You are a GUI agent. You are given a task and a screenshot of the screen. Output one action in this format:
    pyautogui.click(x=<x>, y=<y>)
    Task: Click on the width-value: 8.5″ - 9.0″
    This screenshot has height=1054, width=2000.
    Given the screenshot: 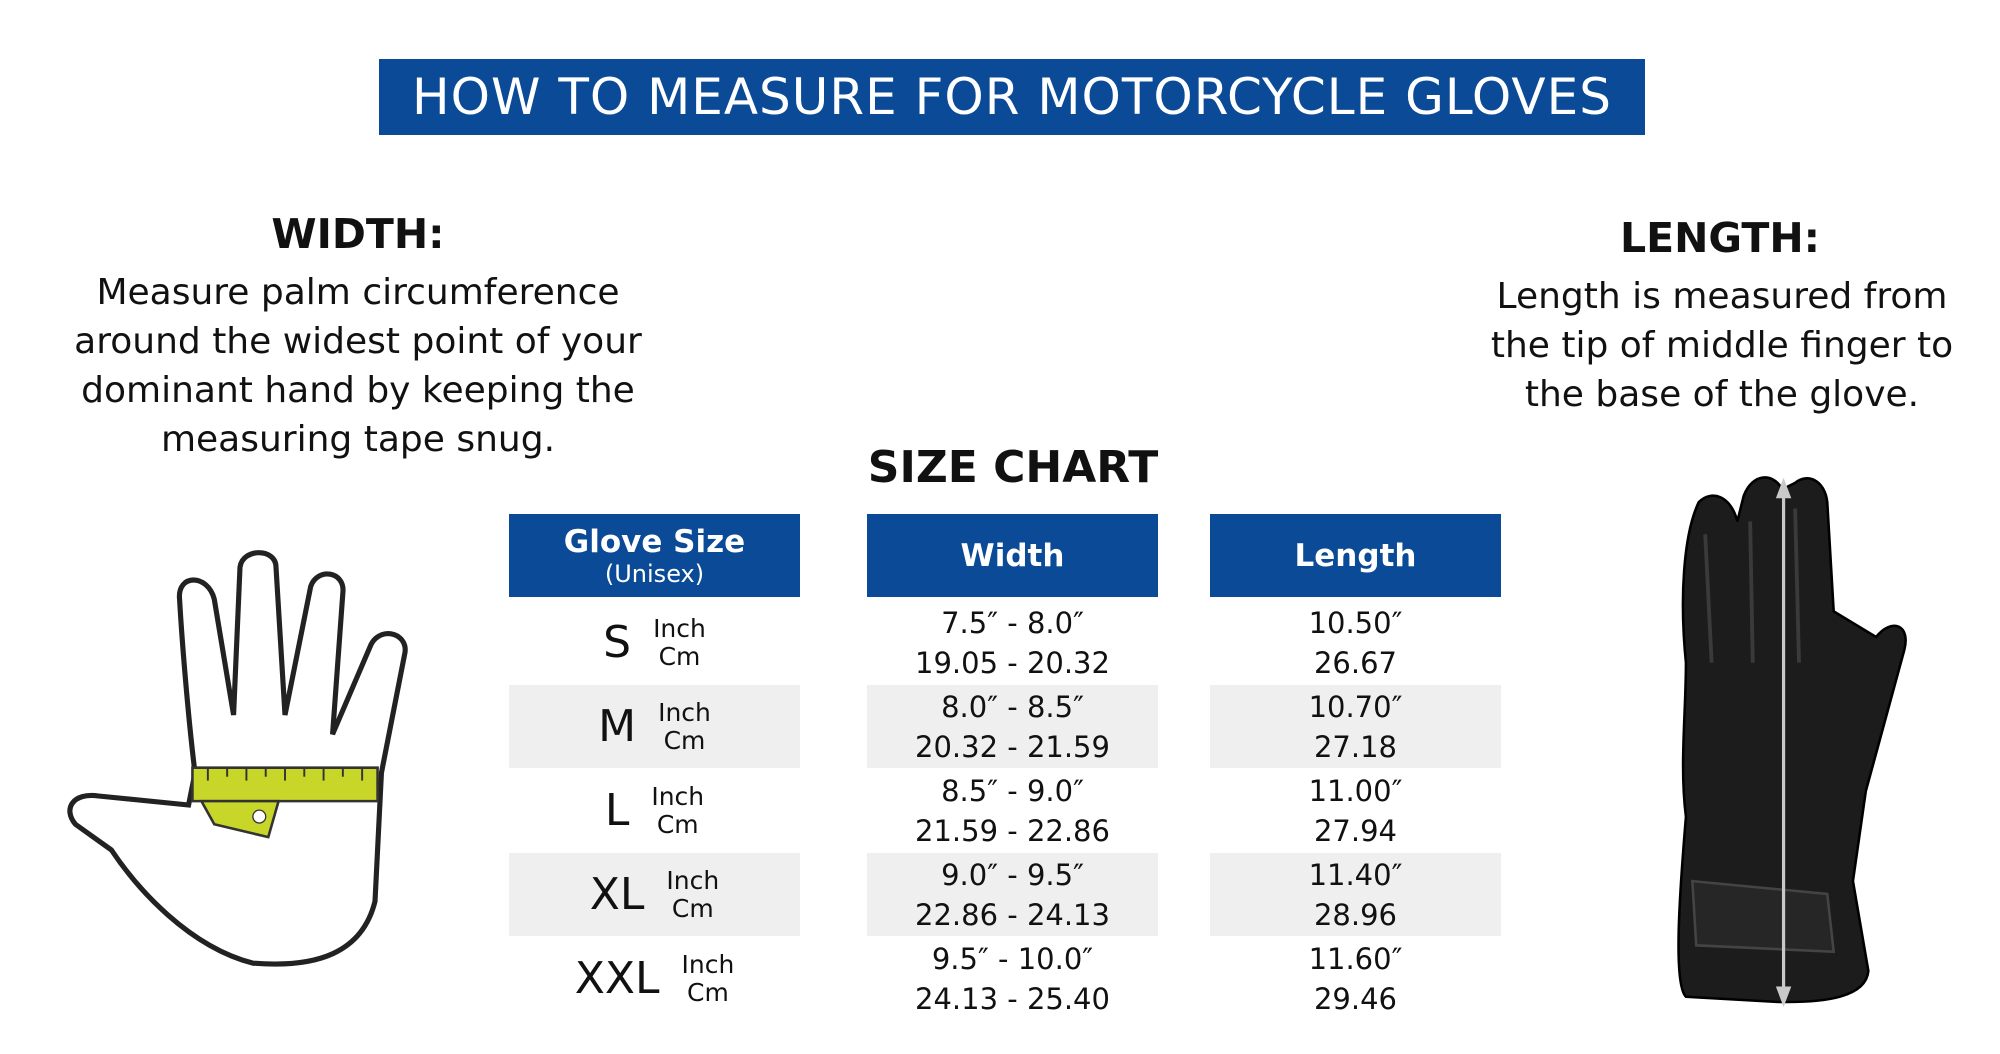 What is the action you would take?
    pyautogui.click(x=1012, y=790)
    